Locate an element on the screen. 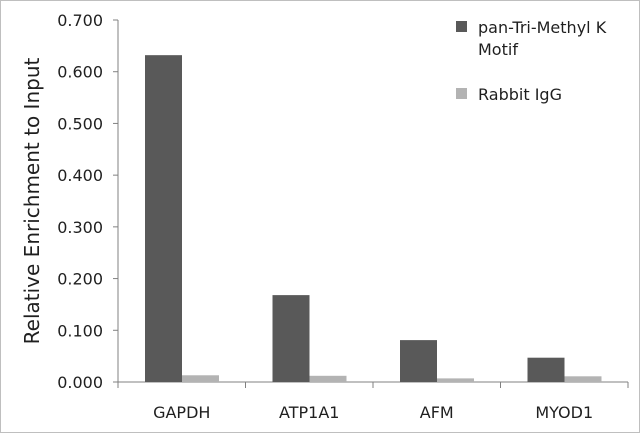 Image resolution: width=640 pixels, height=433 pixels. y-tick-label: 0.100 is located at coordinates (80, 330).